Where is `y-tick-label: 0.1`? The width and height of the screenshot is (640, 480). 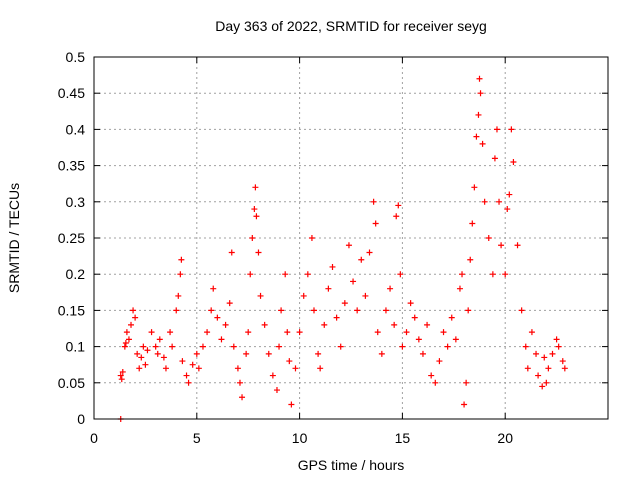 y-tick-label: 0.1 is located at coordinates (76, 347).